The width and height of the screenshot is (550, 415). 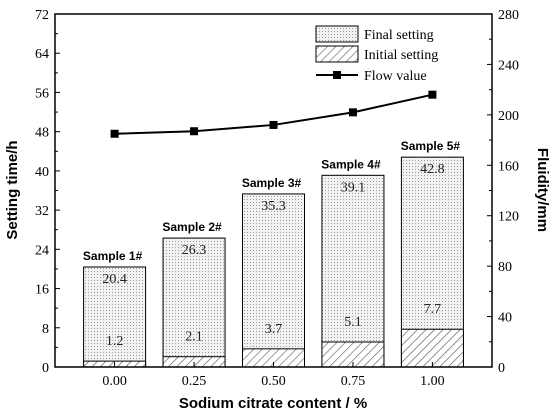 I want to click on sample-label: Sample 3#, so click(x=272, y=183).